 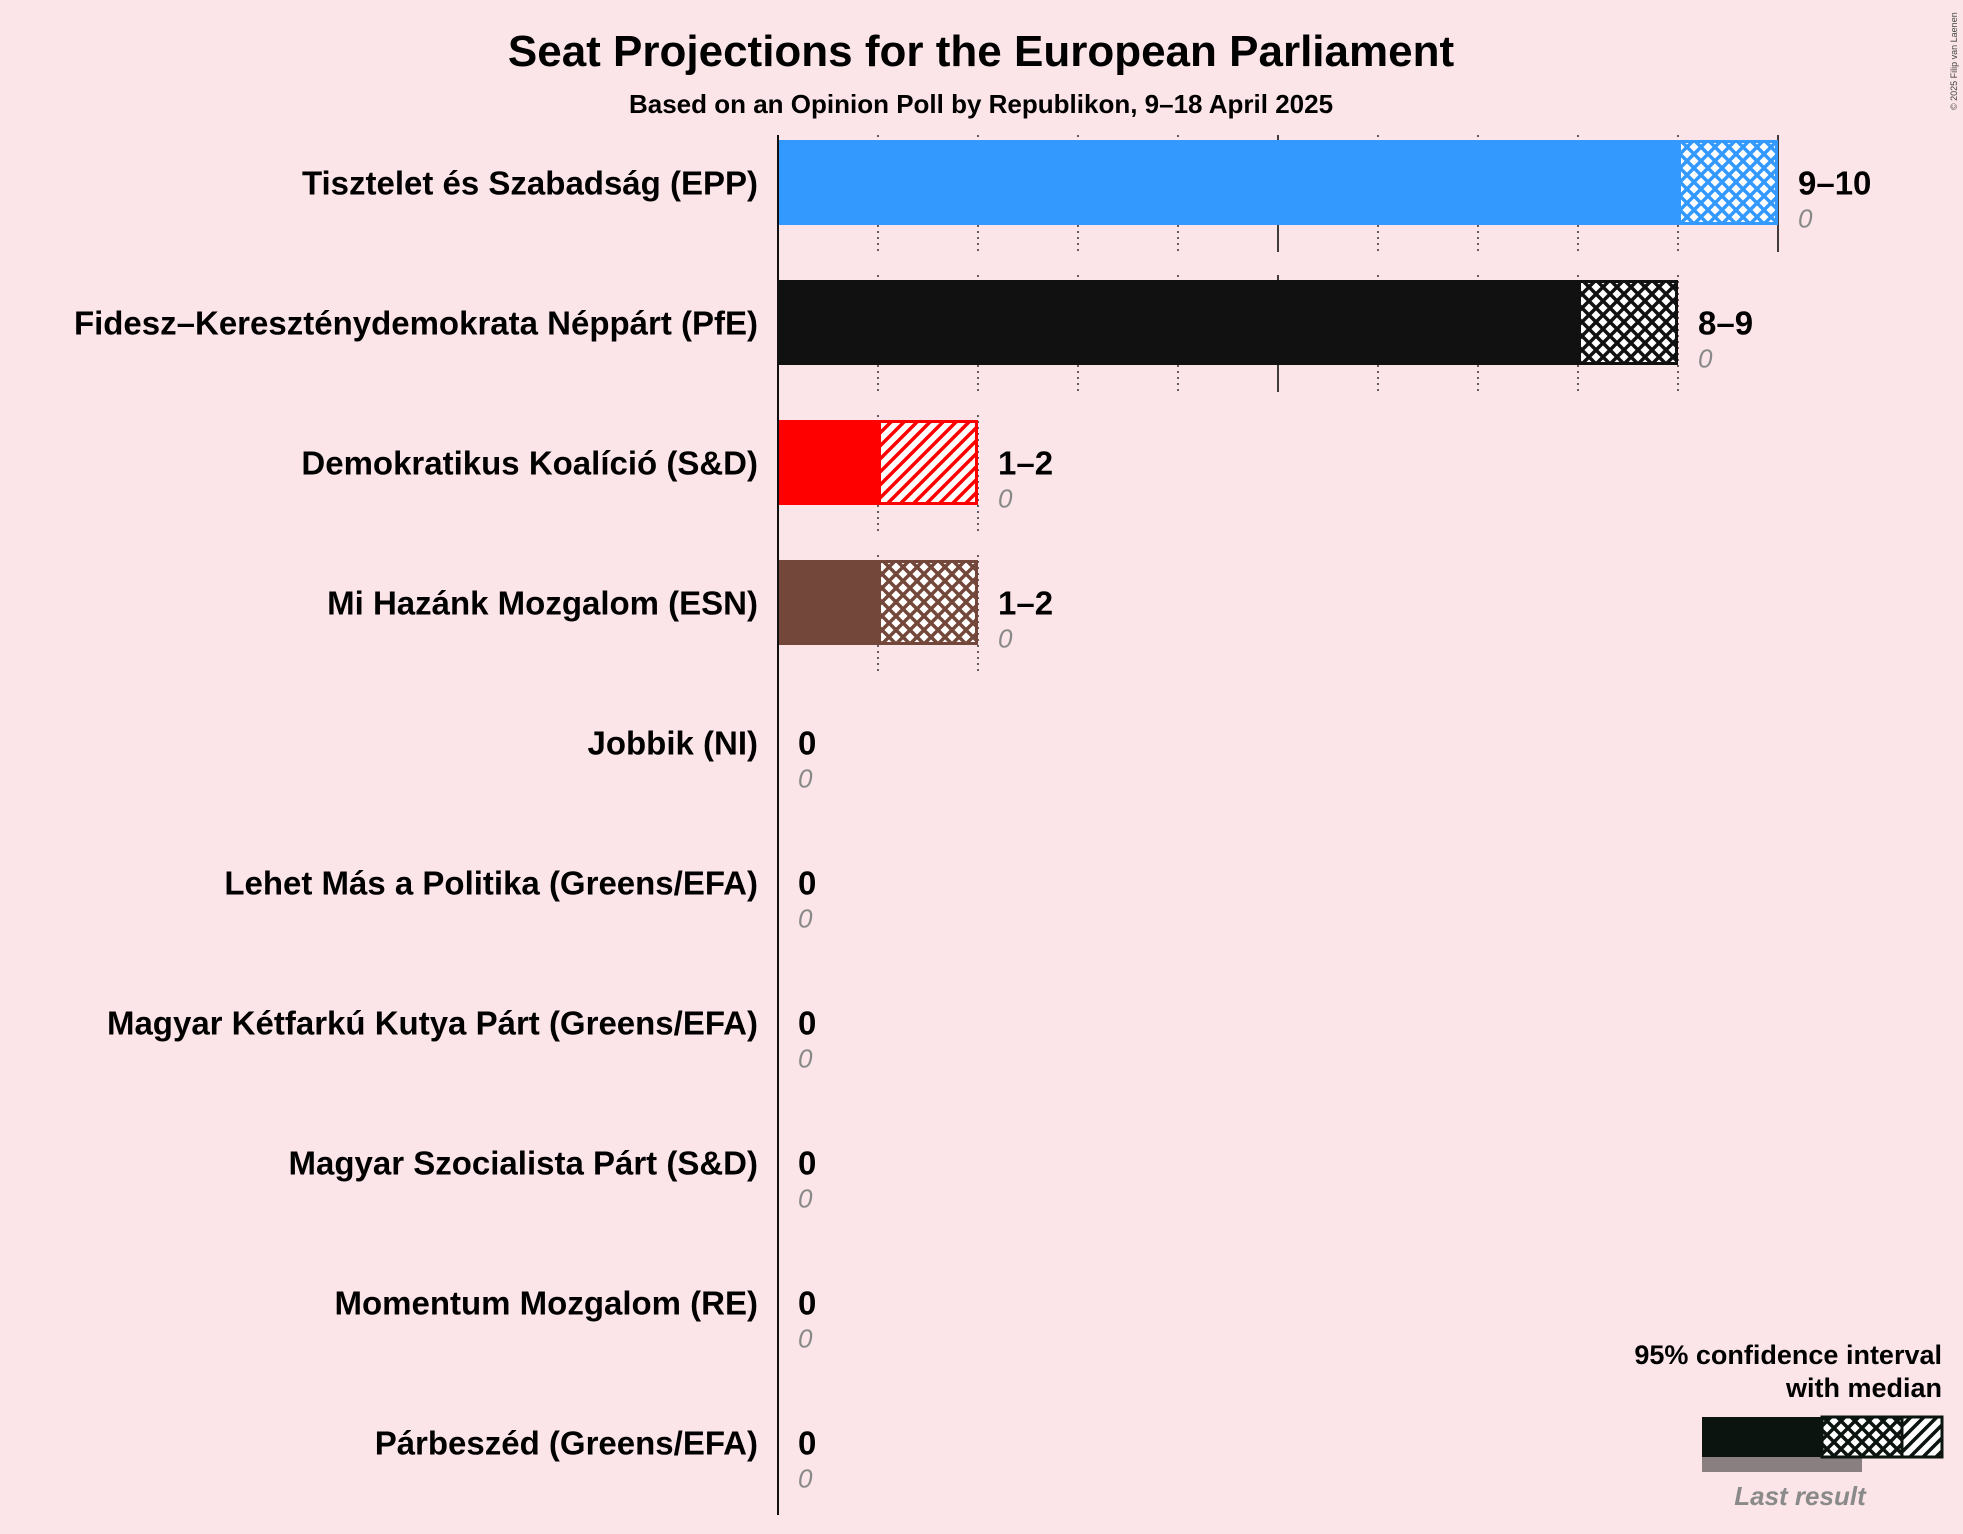 What do you see at coordinates (523, 1163) in the screenshot?
I see `party-label: Magyar Szocialista Párt (S&D)` at bounding box center [523, 1163].